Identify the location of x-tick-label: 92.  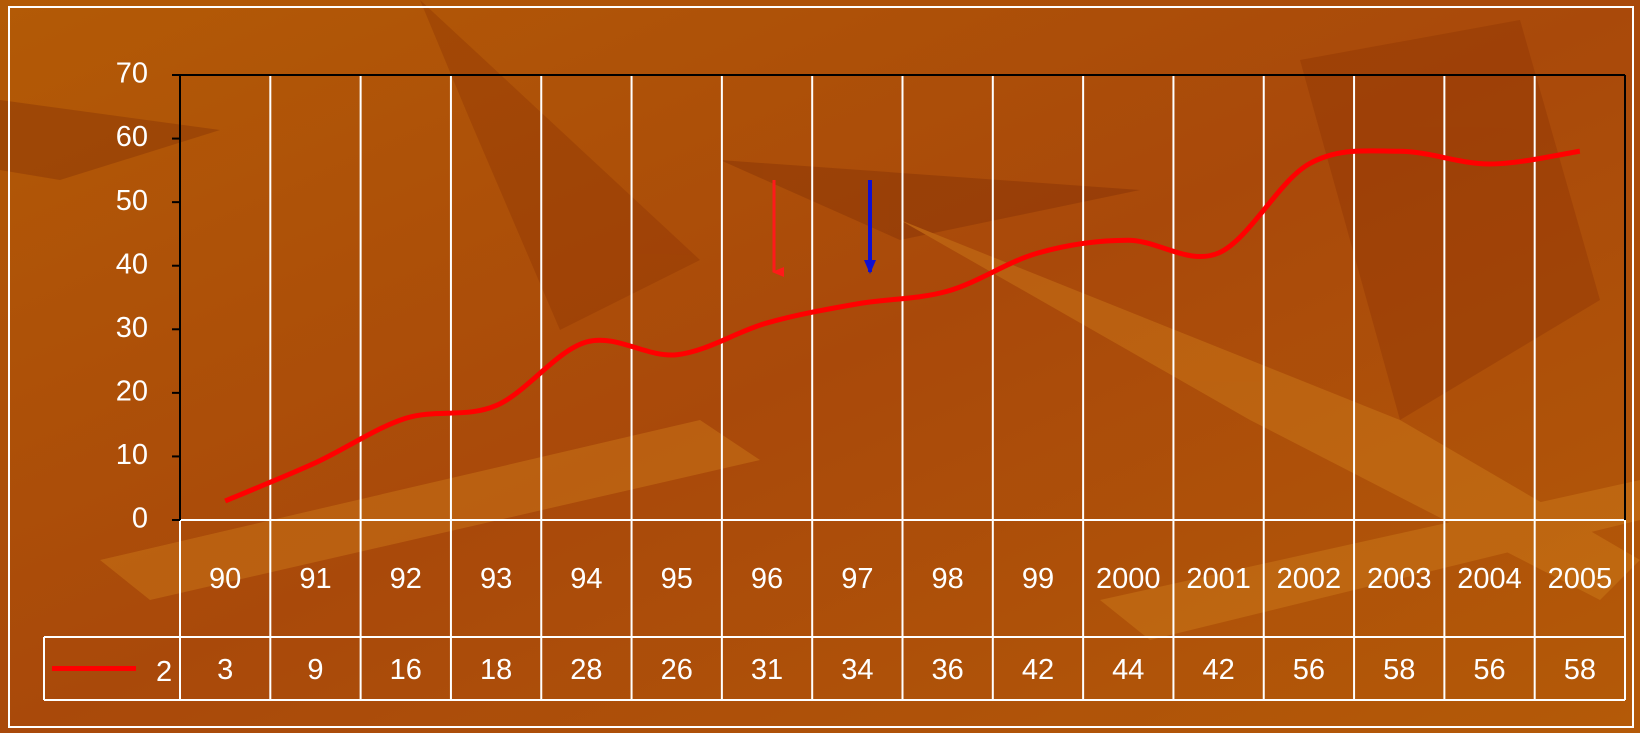
(406, 579).